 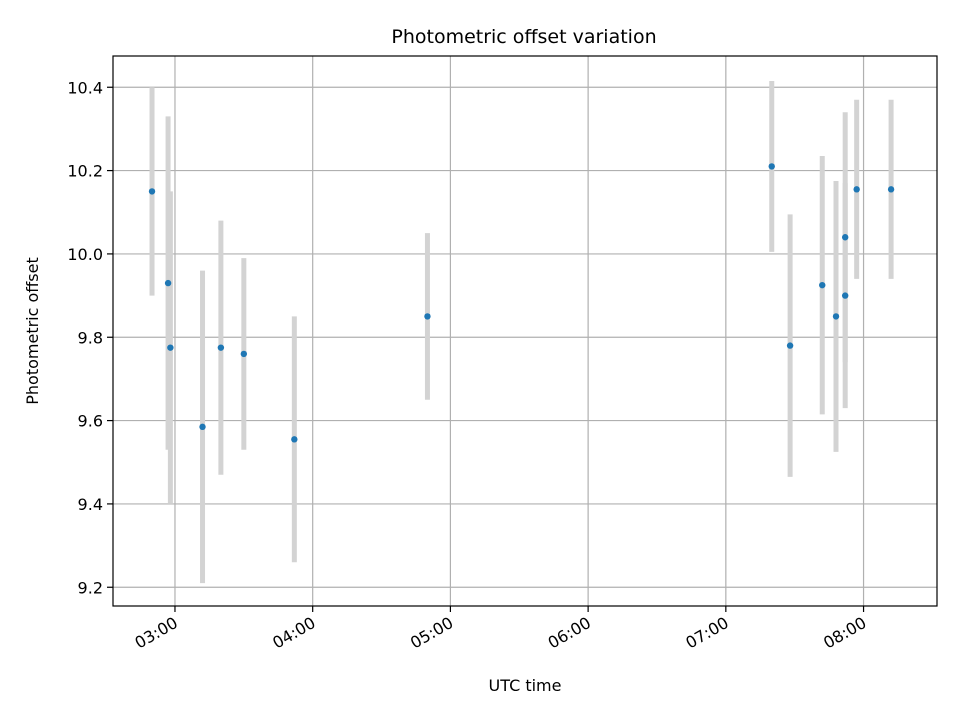 What do you see at coordinates (706, 633) in the screenshot?
I see `x-tick-label: 07:00` at bounding box center [706, 633].